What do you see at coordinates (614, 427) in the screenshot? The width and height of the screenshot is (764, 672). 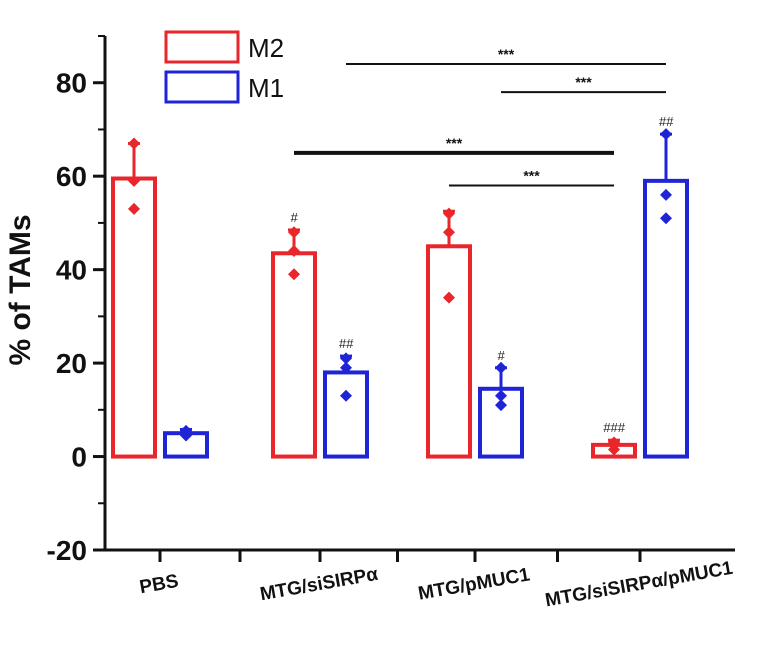 I see `significance-mark: ###` at bounding box center [614, 427].